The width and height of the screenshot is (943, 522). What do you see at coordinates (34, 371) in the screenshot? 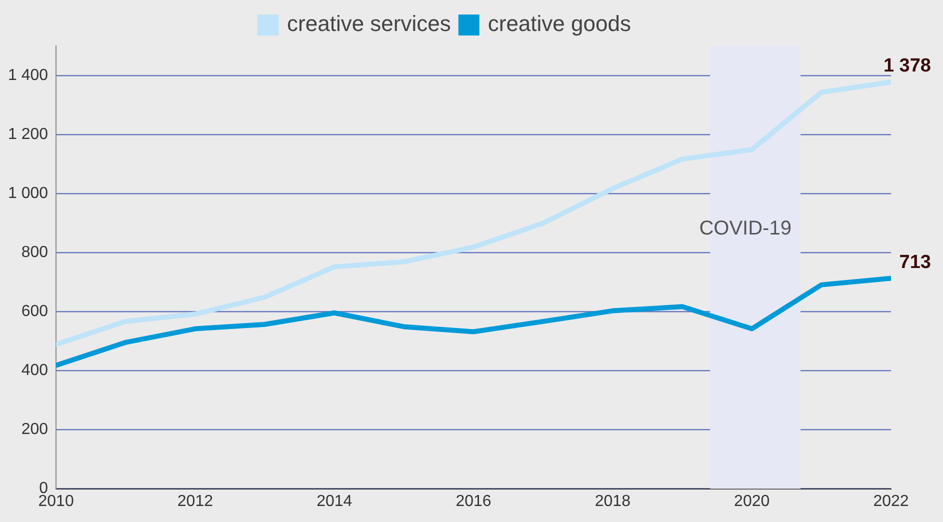
I see `y-tick-label: 400` at bounding box center [34, 371].